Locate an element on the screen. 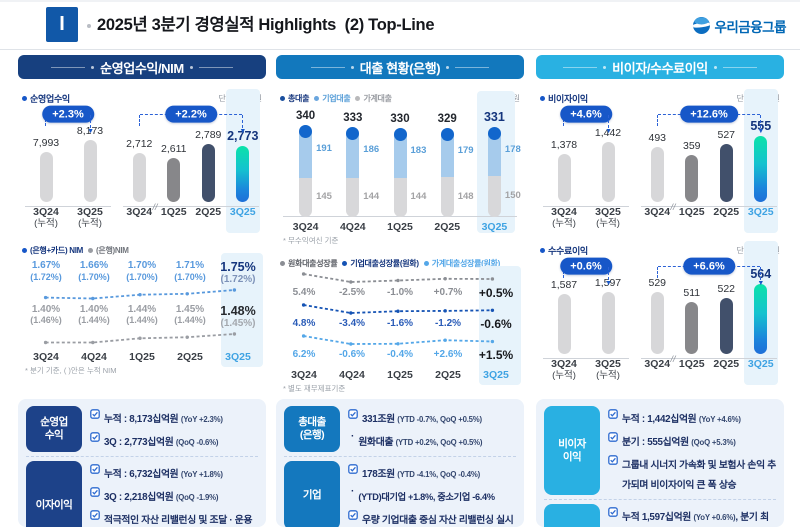 This screenshot has width=800, height=531. nim-cumulative-value: (1.70%) is located at coordinates (190, 276).